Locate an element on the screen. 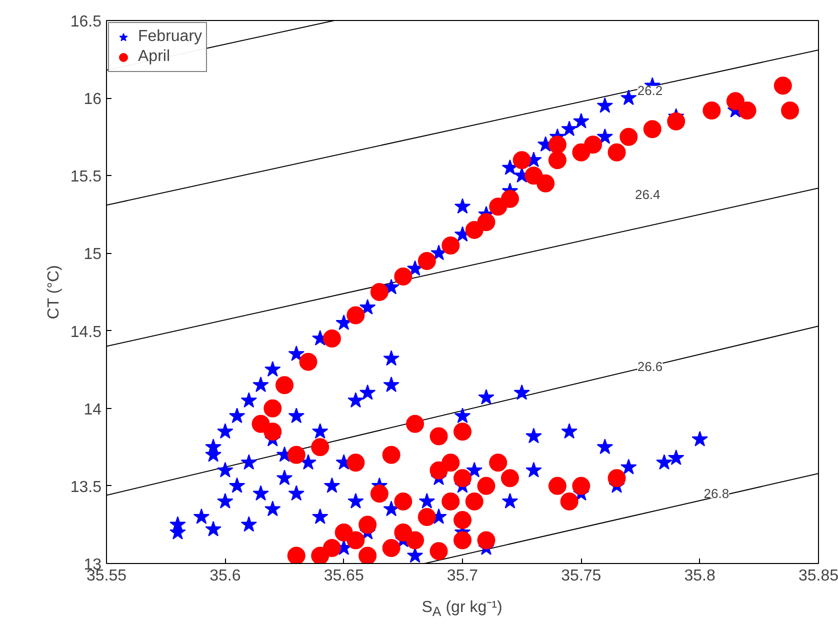 Image resolution: width=838 pixels, height=631 pixels. y-tick-label: 14.5 is located at coordinates (86, 332).